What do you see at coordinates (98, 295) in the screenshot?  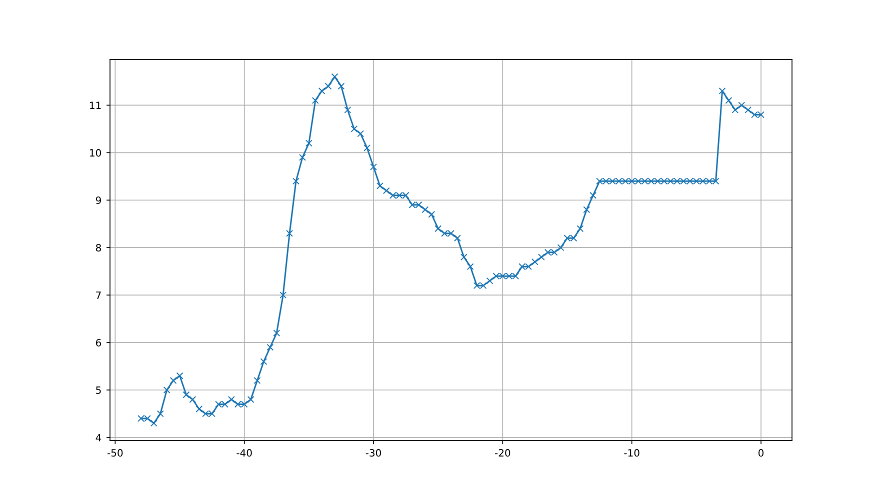 I see `y-tick-label: 7` at bounding box center [98, 295].